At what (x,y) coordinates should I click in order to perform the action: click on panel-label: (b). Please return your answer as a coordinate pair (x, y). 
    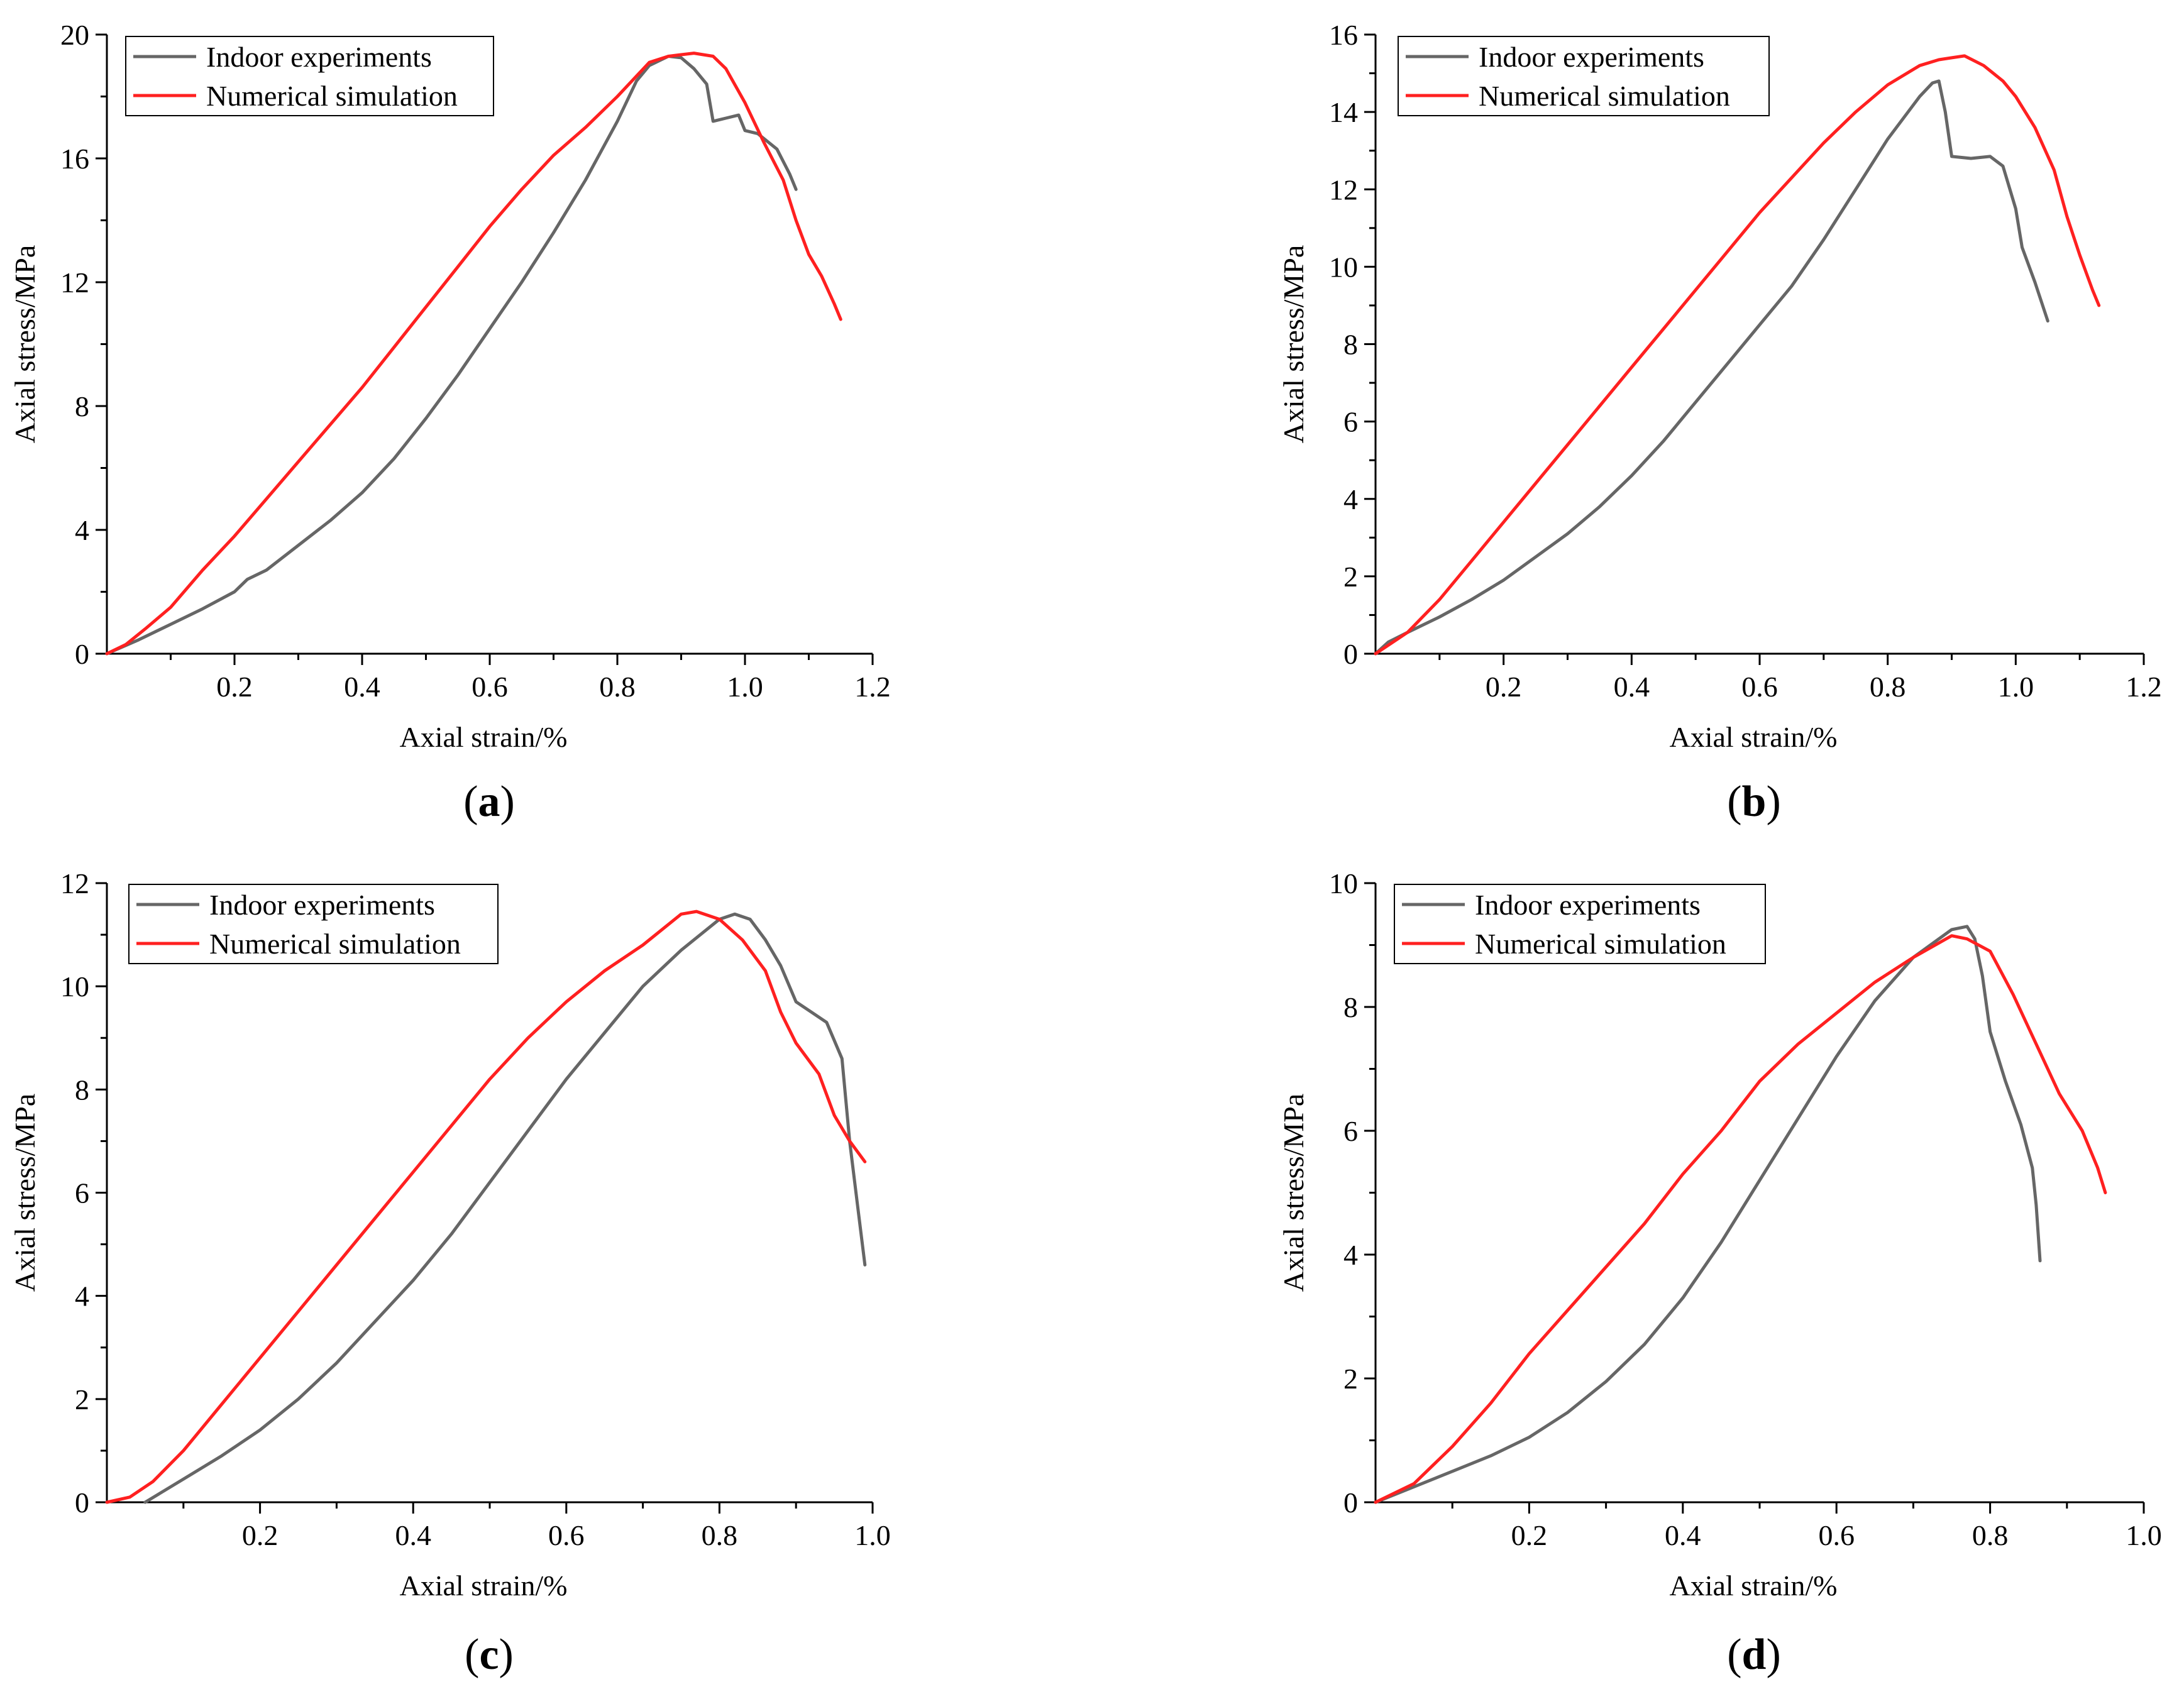
    Looking at the image, I should click on (1754, 802).